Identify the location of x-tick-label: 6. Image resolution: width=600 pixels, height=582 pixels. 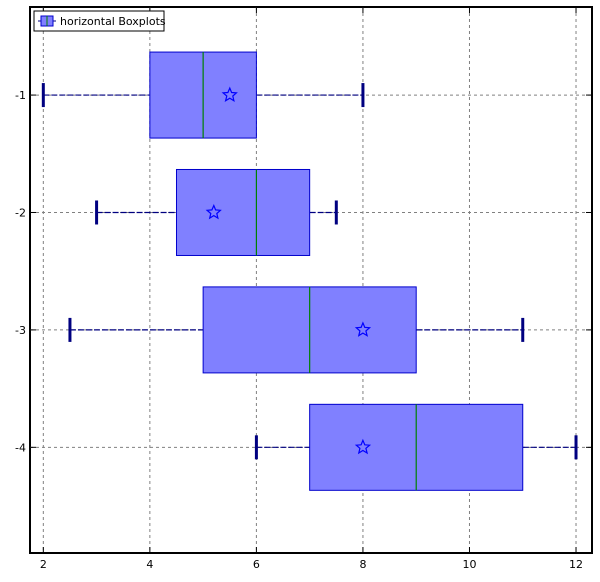
(256, 564).